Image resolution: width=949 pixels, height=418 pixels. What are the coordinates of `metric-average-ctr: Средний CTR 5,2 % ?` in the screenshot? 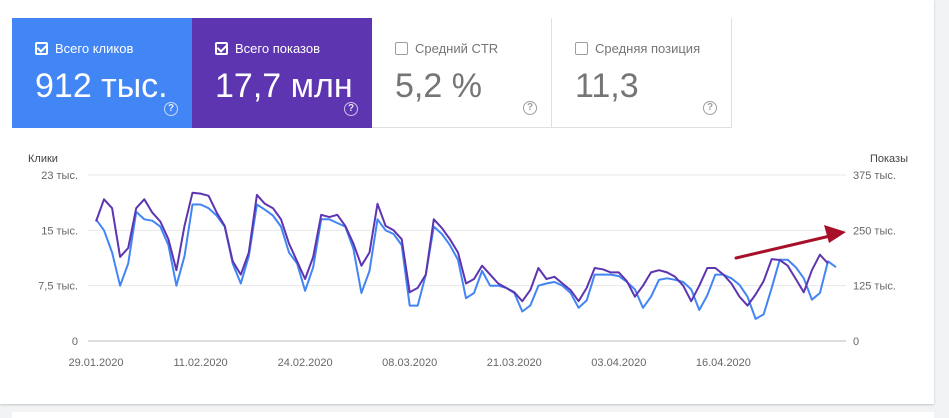 It's located at (462, 73).